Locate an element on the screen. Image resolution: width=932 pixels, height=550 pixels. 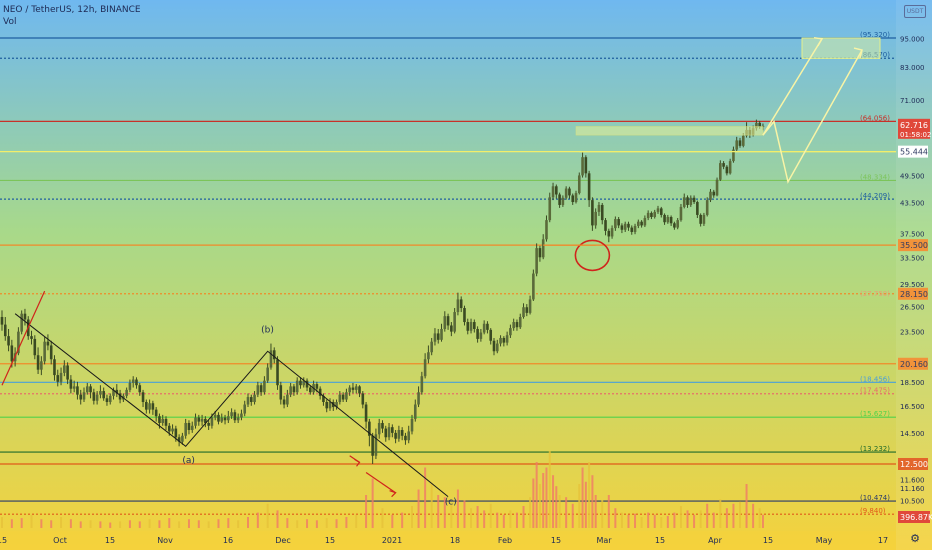
currency-badge: USDT is located at coordinates (915, 11).